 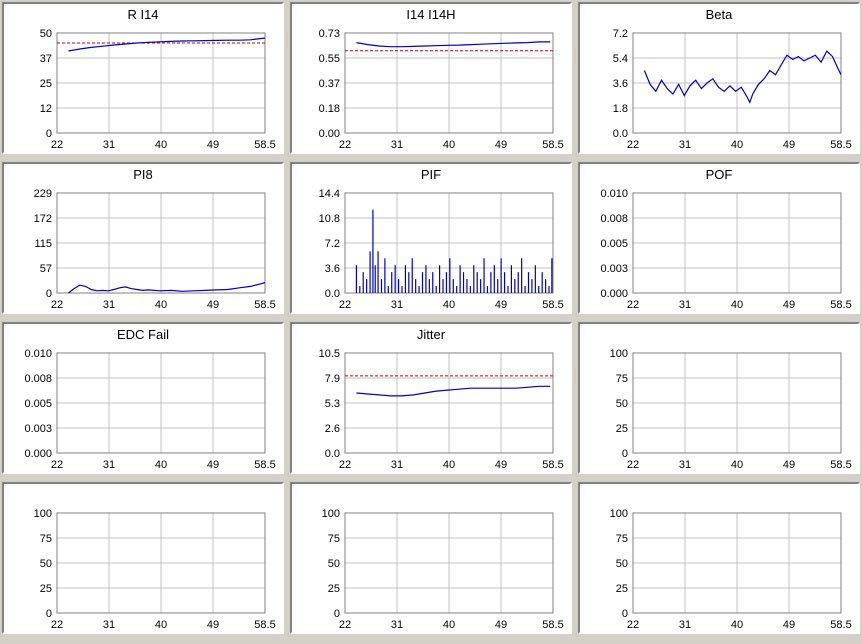 I want to click on y-tick-label: 172, so click(x=43, y=219).